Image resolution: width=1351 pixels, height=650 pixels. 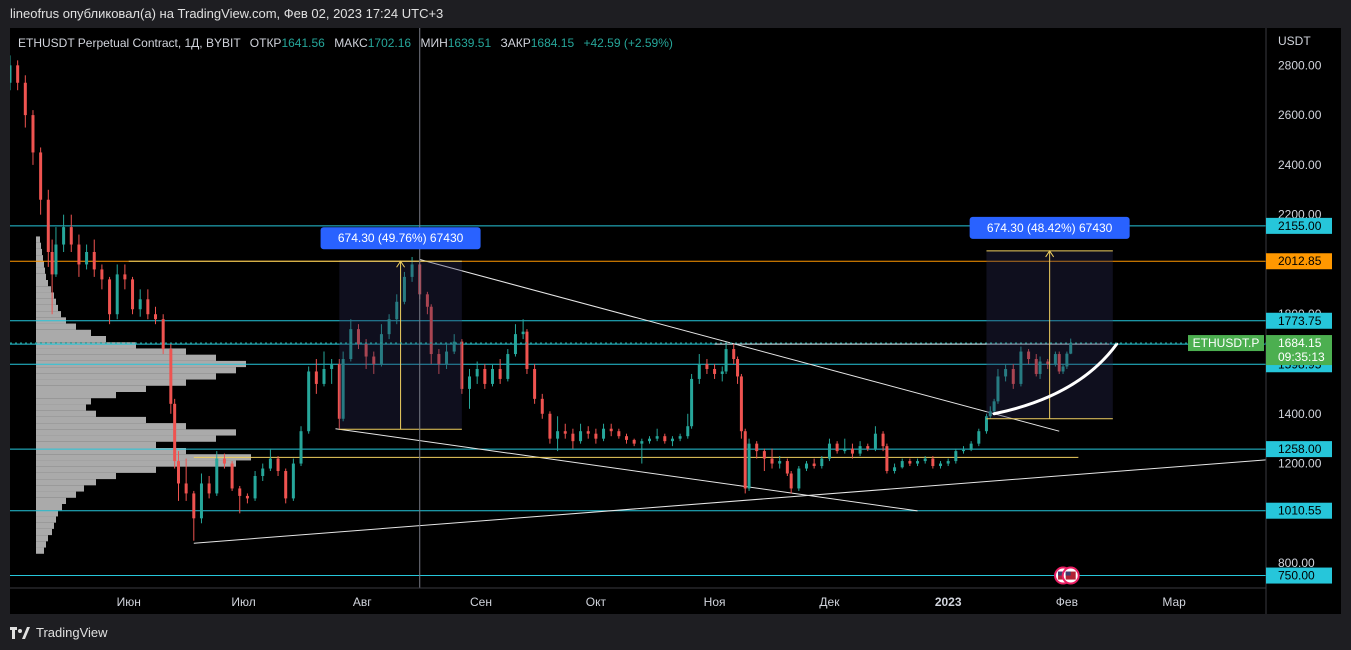 I want to click on trendline-lower, so click(x=626, y=470).